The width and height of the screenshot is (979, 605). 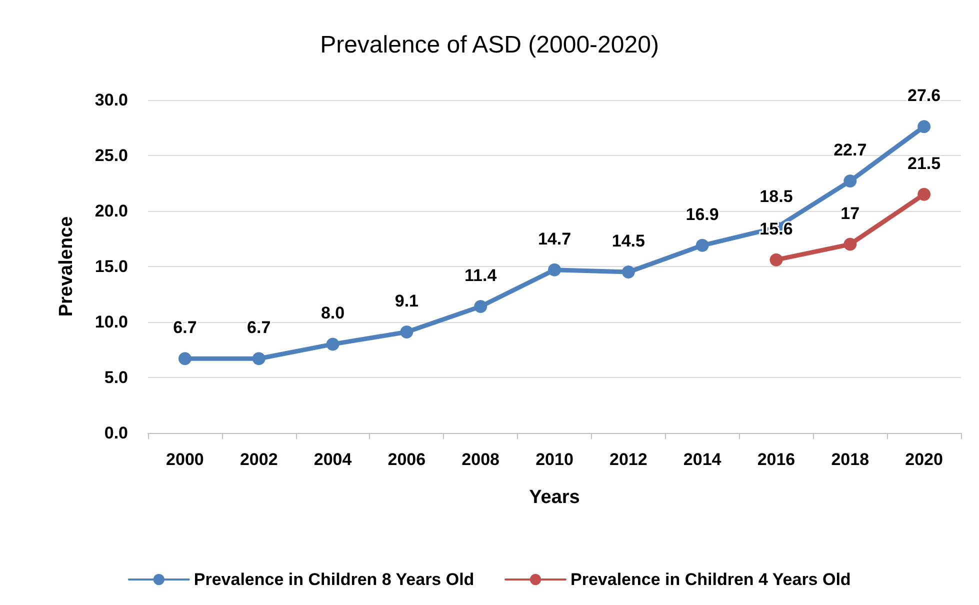 What do you see at coordinates (111, 100) in the screenshot?
I see `y-tick-label: 30.0` at bounding box center [111, 100].